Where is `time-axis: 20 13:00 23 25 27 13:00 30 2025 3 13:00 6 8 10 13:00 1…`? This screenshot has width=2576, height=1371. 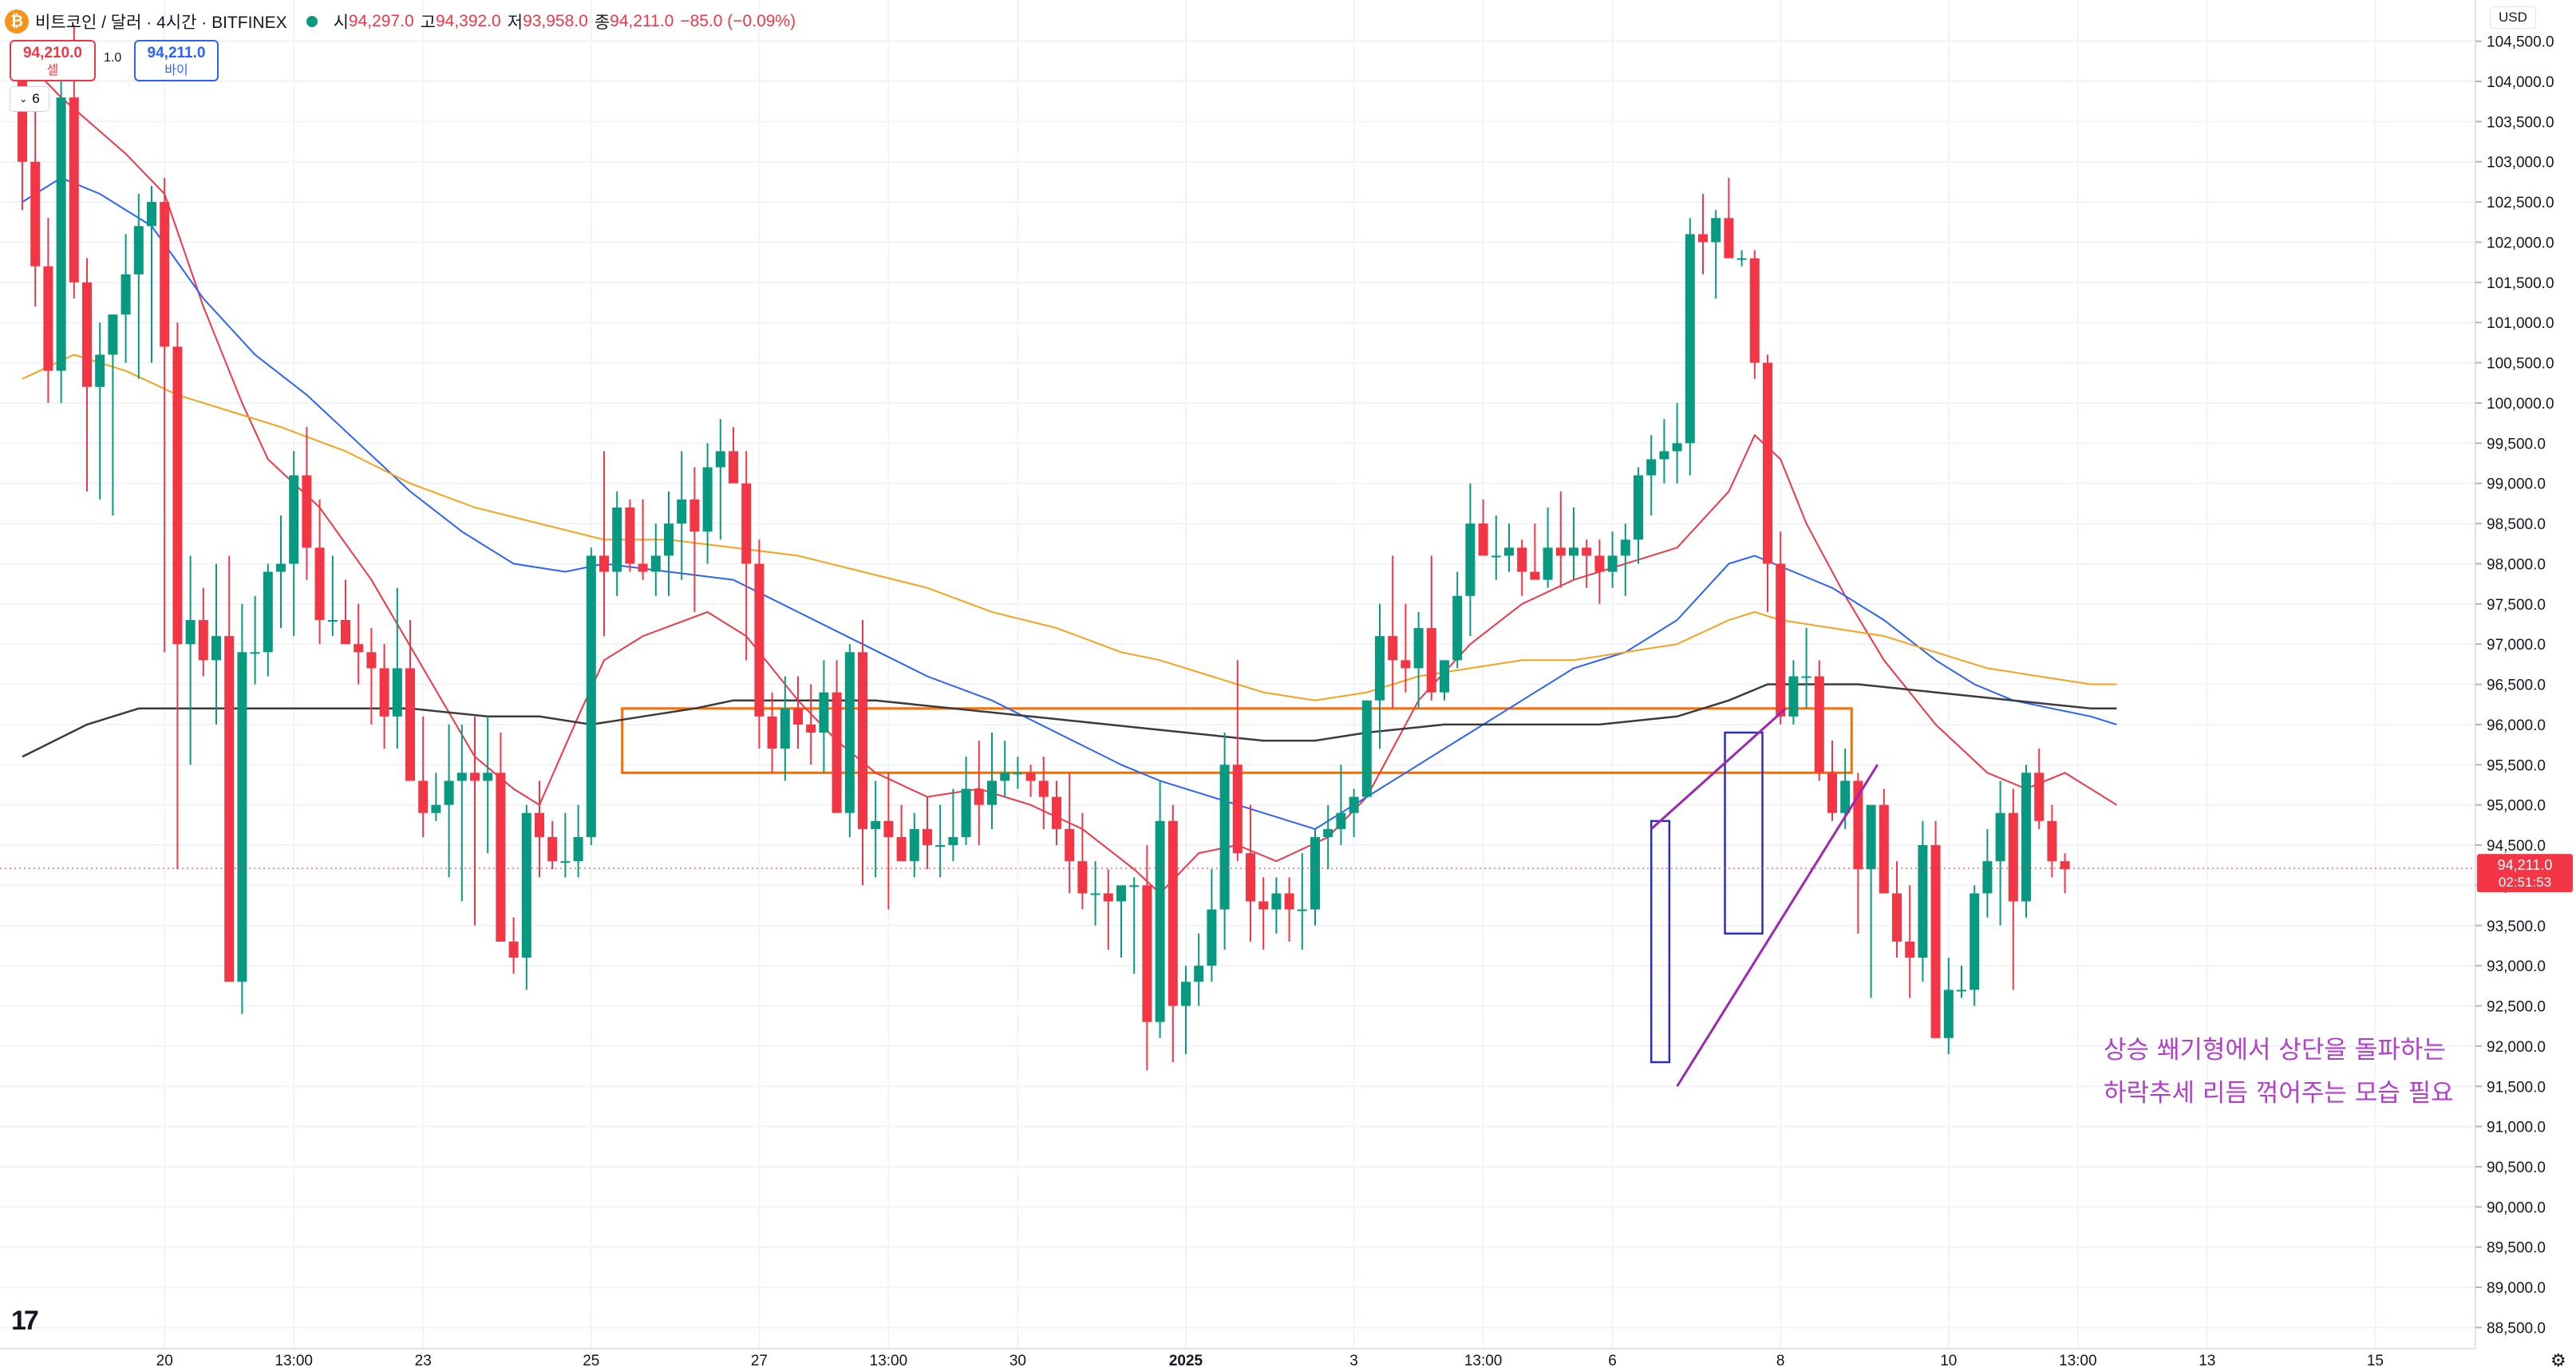
time-axis: 20 13:00 23 25 27 13:00 30 2025 3 13:00 6 8 10 13:00 1… is located at coordinates (1270, 1361).